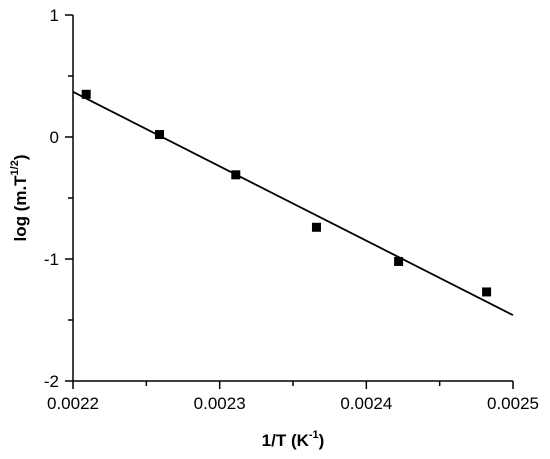 This screenshot has height=459, width=550. I want to click on y-tick-label: 1, so click(54, 15).